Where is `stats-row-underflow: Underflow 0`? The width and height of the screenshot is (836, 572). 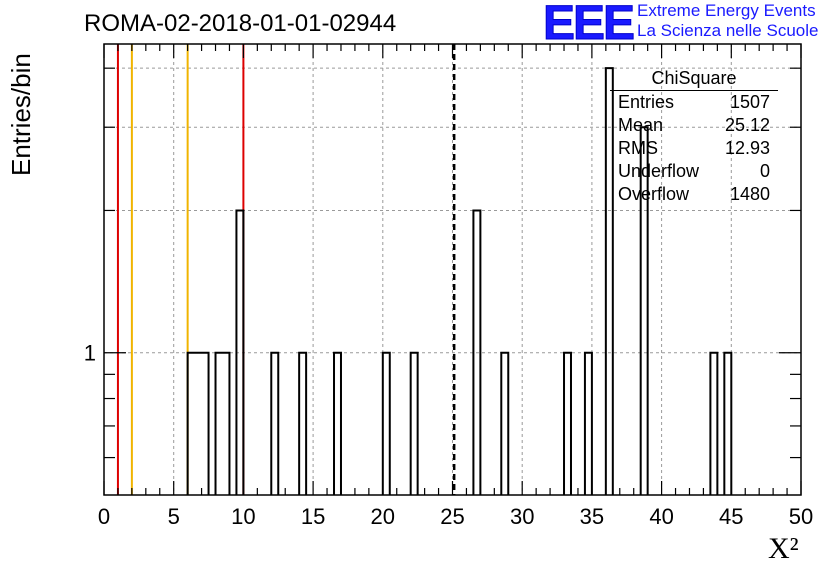 stats-row-underflow: Underflow 0 is located at coordinates (694, 171).